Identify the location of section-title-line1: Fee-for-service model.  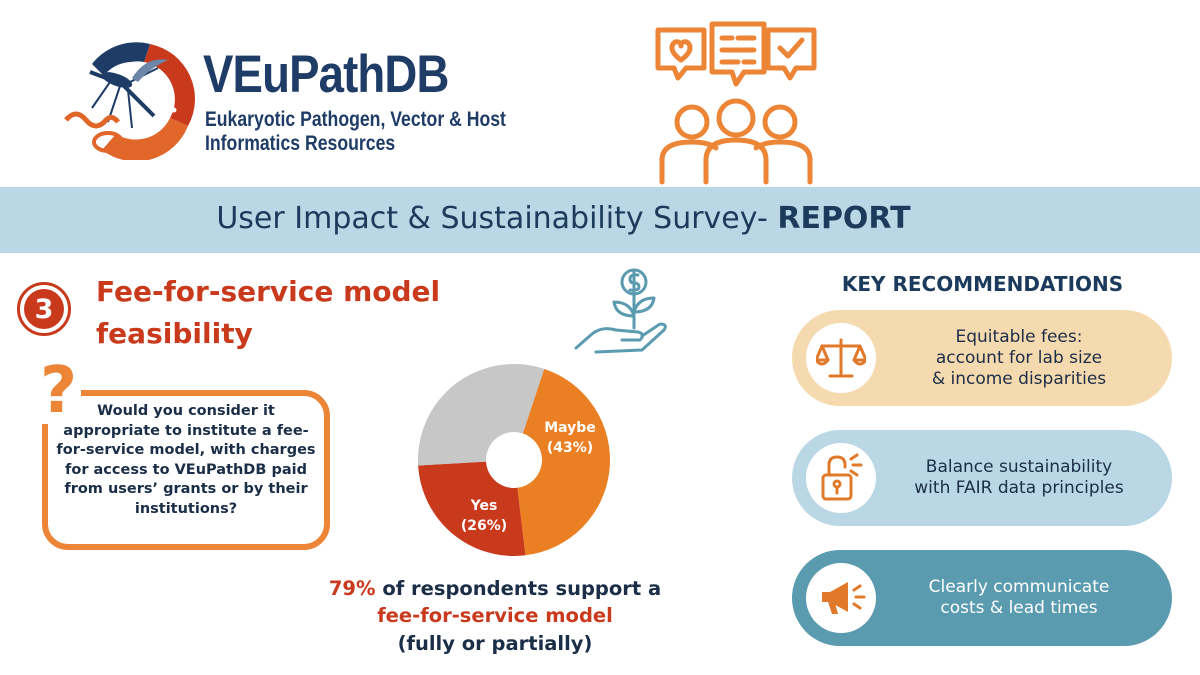
(268, 291).